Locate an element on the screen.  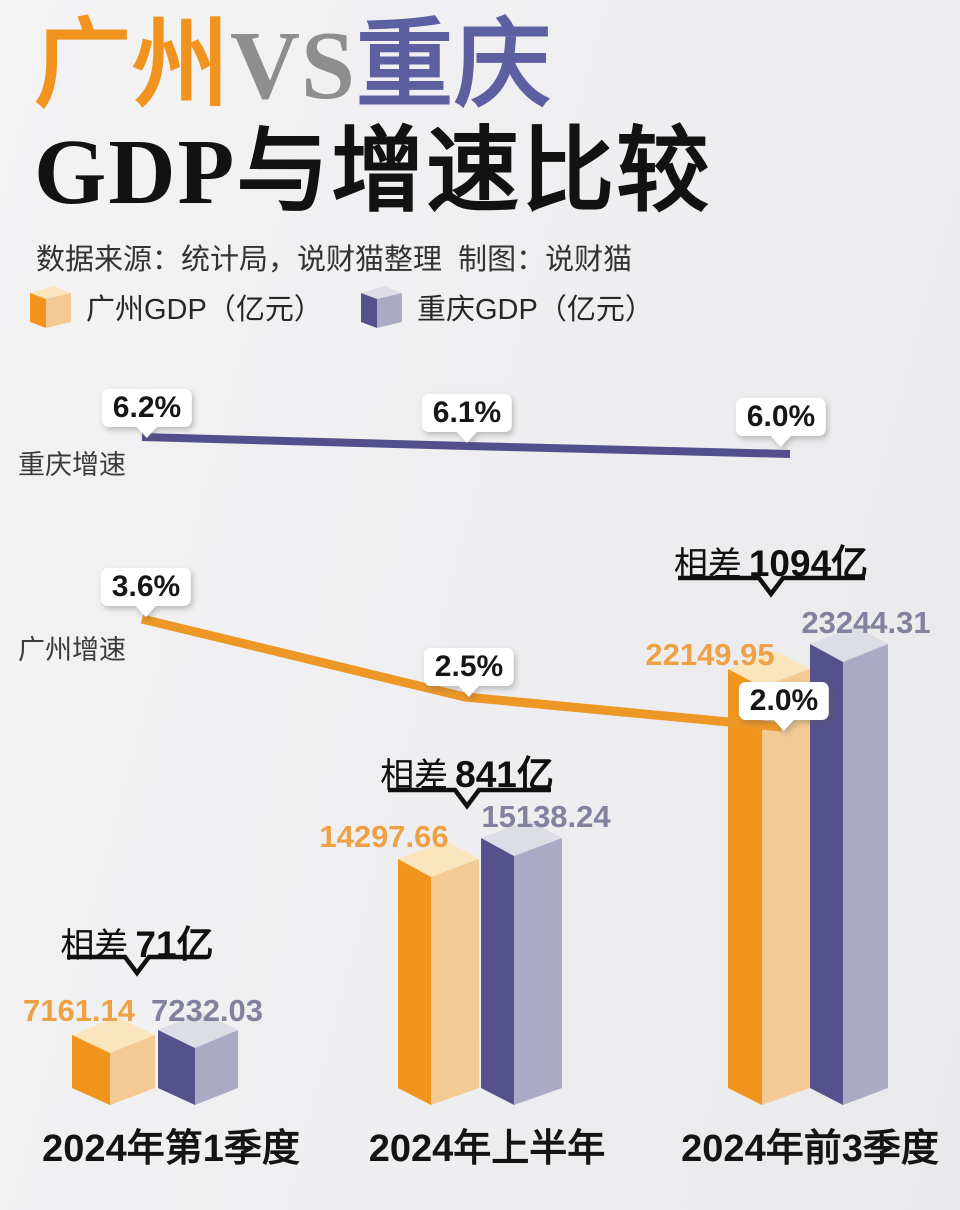
difference-q3: 相差 1094亿 is located at coordinates (771, 560).